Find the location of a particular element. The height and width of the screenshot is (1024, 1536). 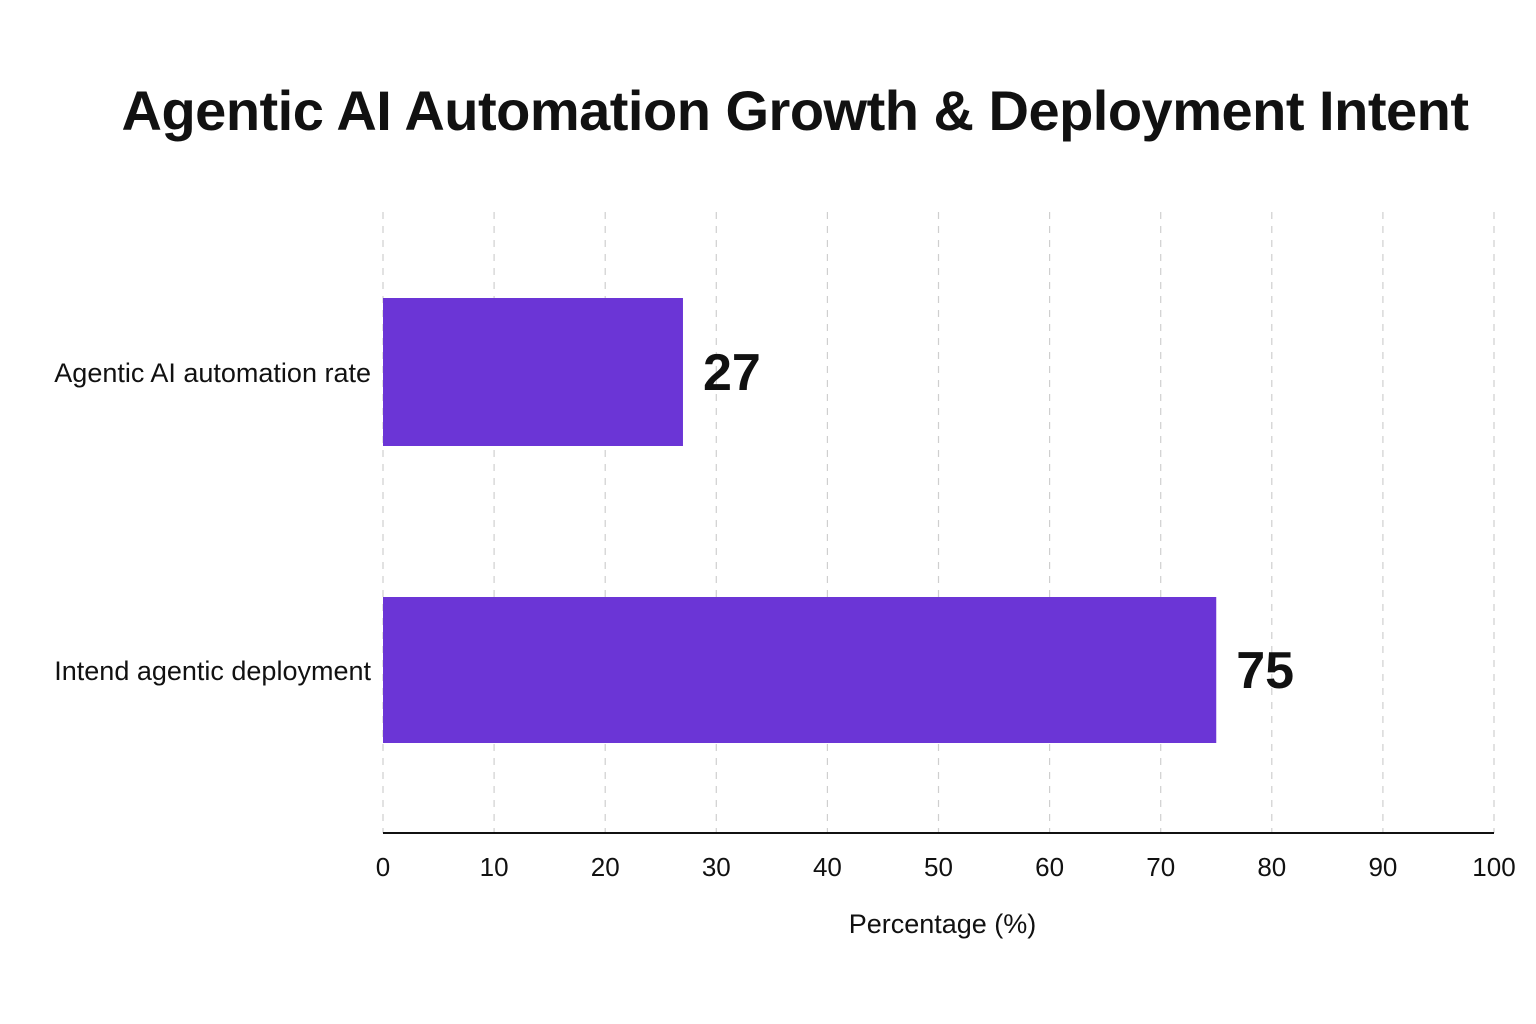

x-tick-label-50: 50 is located at coordinates (938, 867).